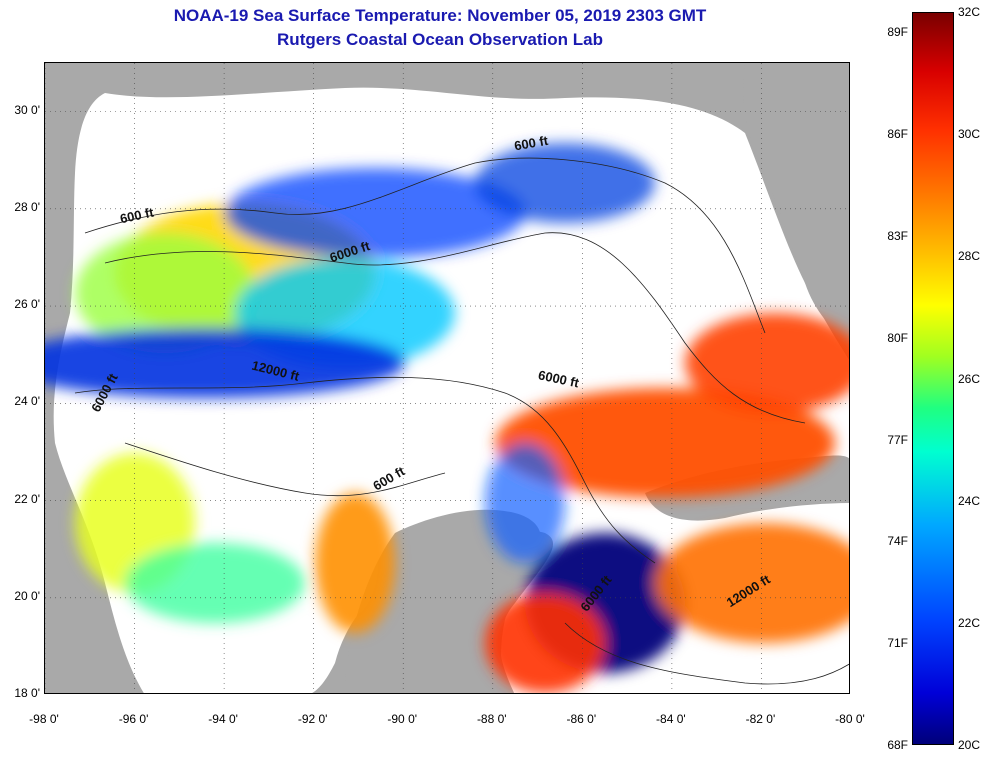 The image size is (992, 761). What do you see at coordinates (969, 500) in the screenshot?
I see `colorbar-celsius-label: 24C` at bounding box center [969, 500].